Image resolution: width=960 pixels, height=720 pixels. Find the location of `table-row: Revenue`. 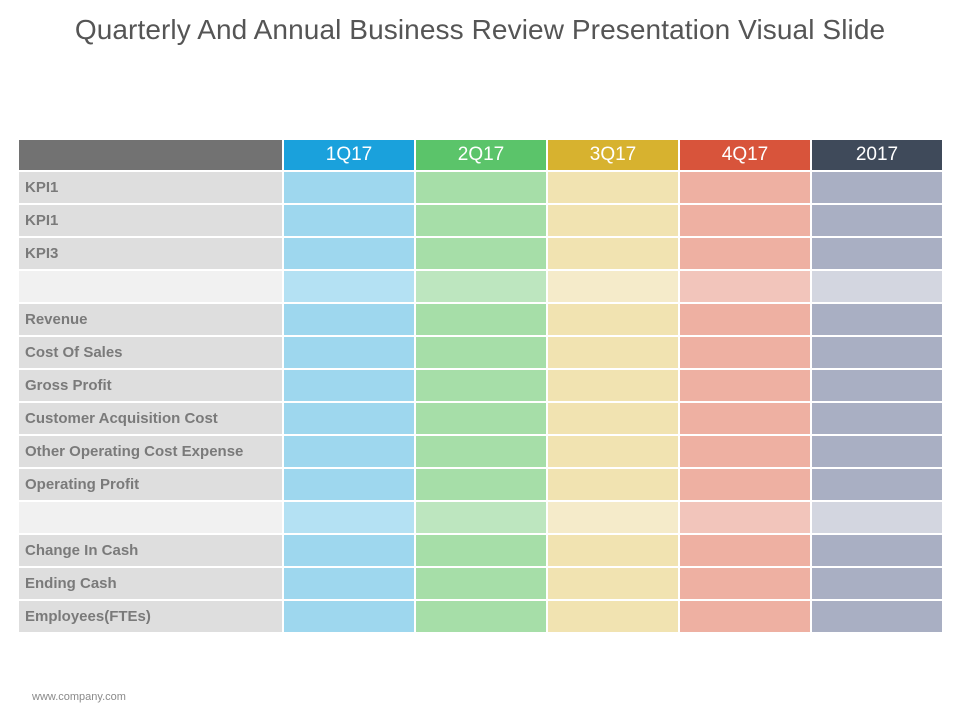

table-row: Revenue is located at coordinates (480, 319).